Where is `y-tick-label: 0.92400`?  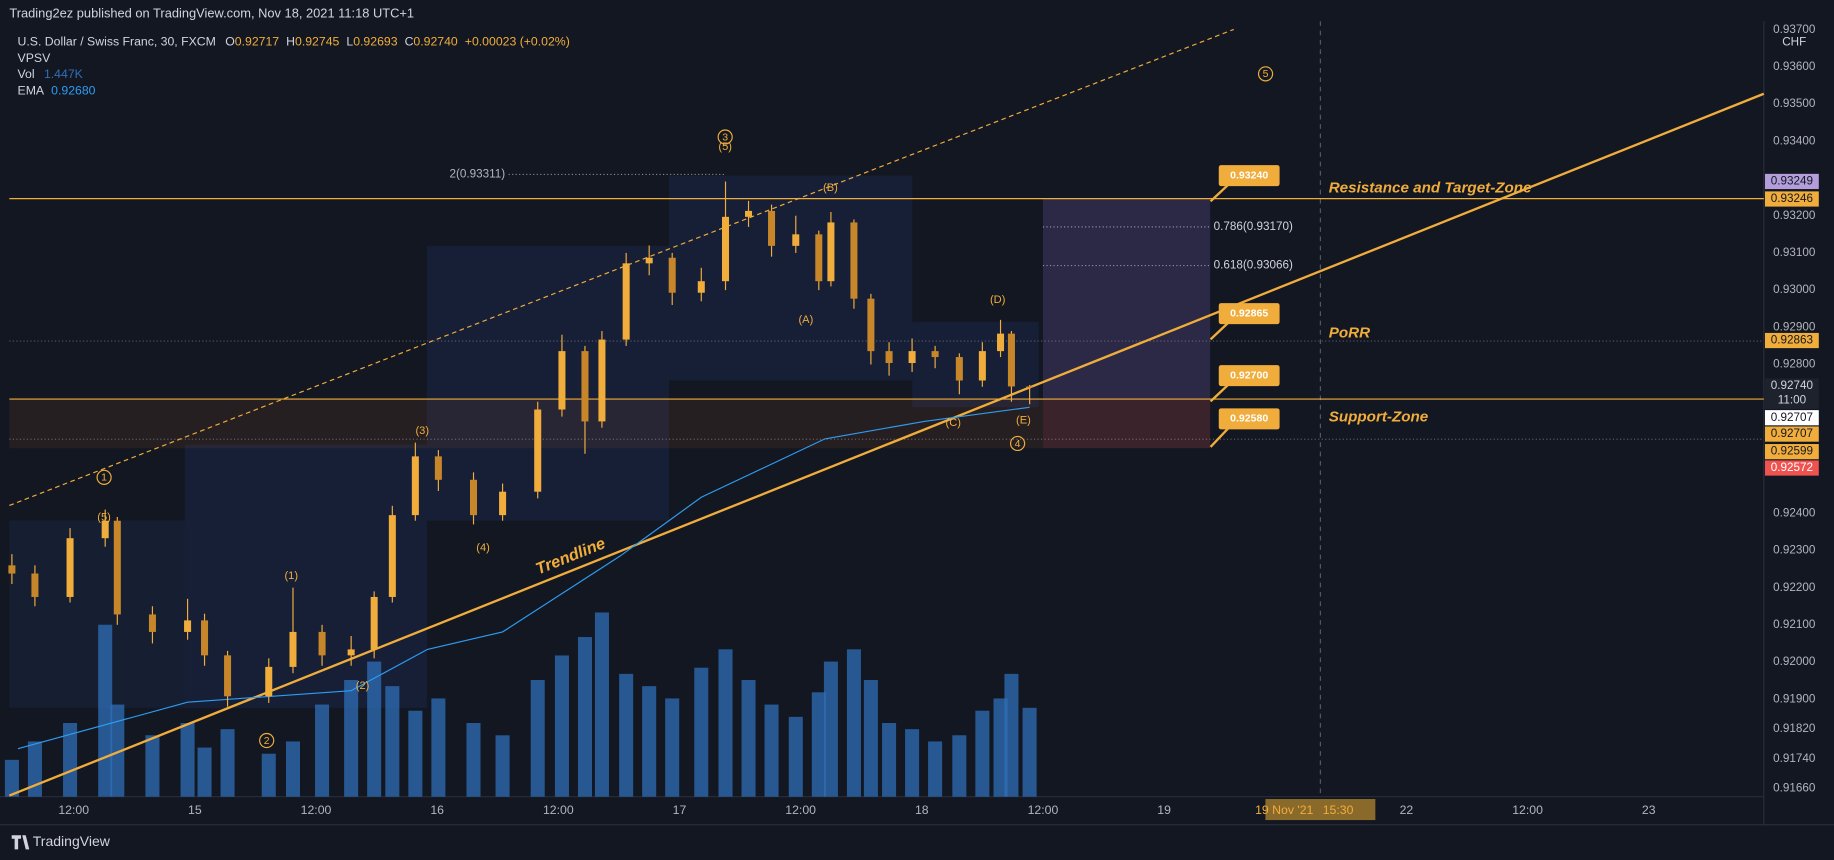 y-tick-label: 0.92400 is located at coordinates (1794, 512).